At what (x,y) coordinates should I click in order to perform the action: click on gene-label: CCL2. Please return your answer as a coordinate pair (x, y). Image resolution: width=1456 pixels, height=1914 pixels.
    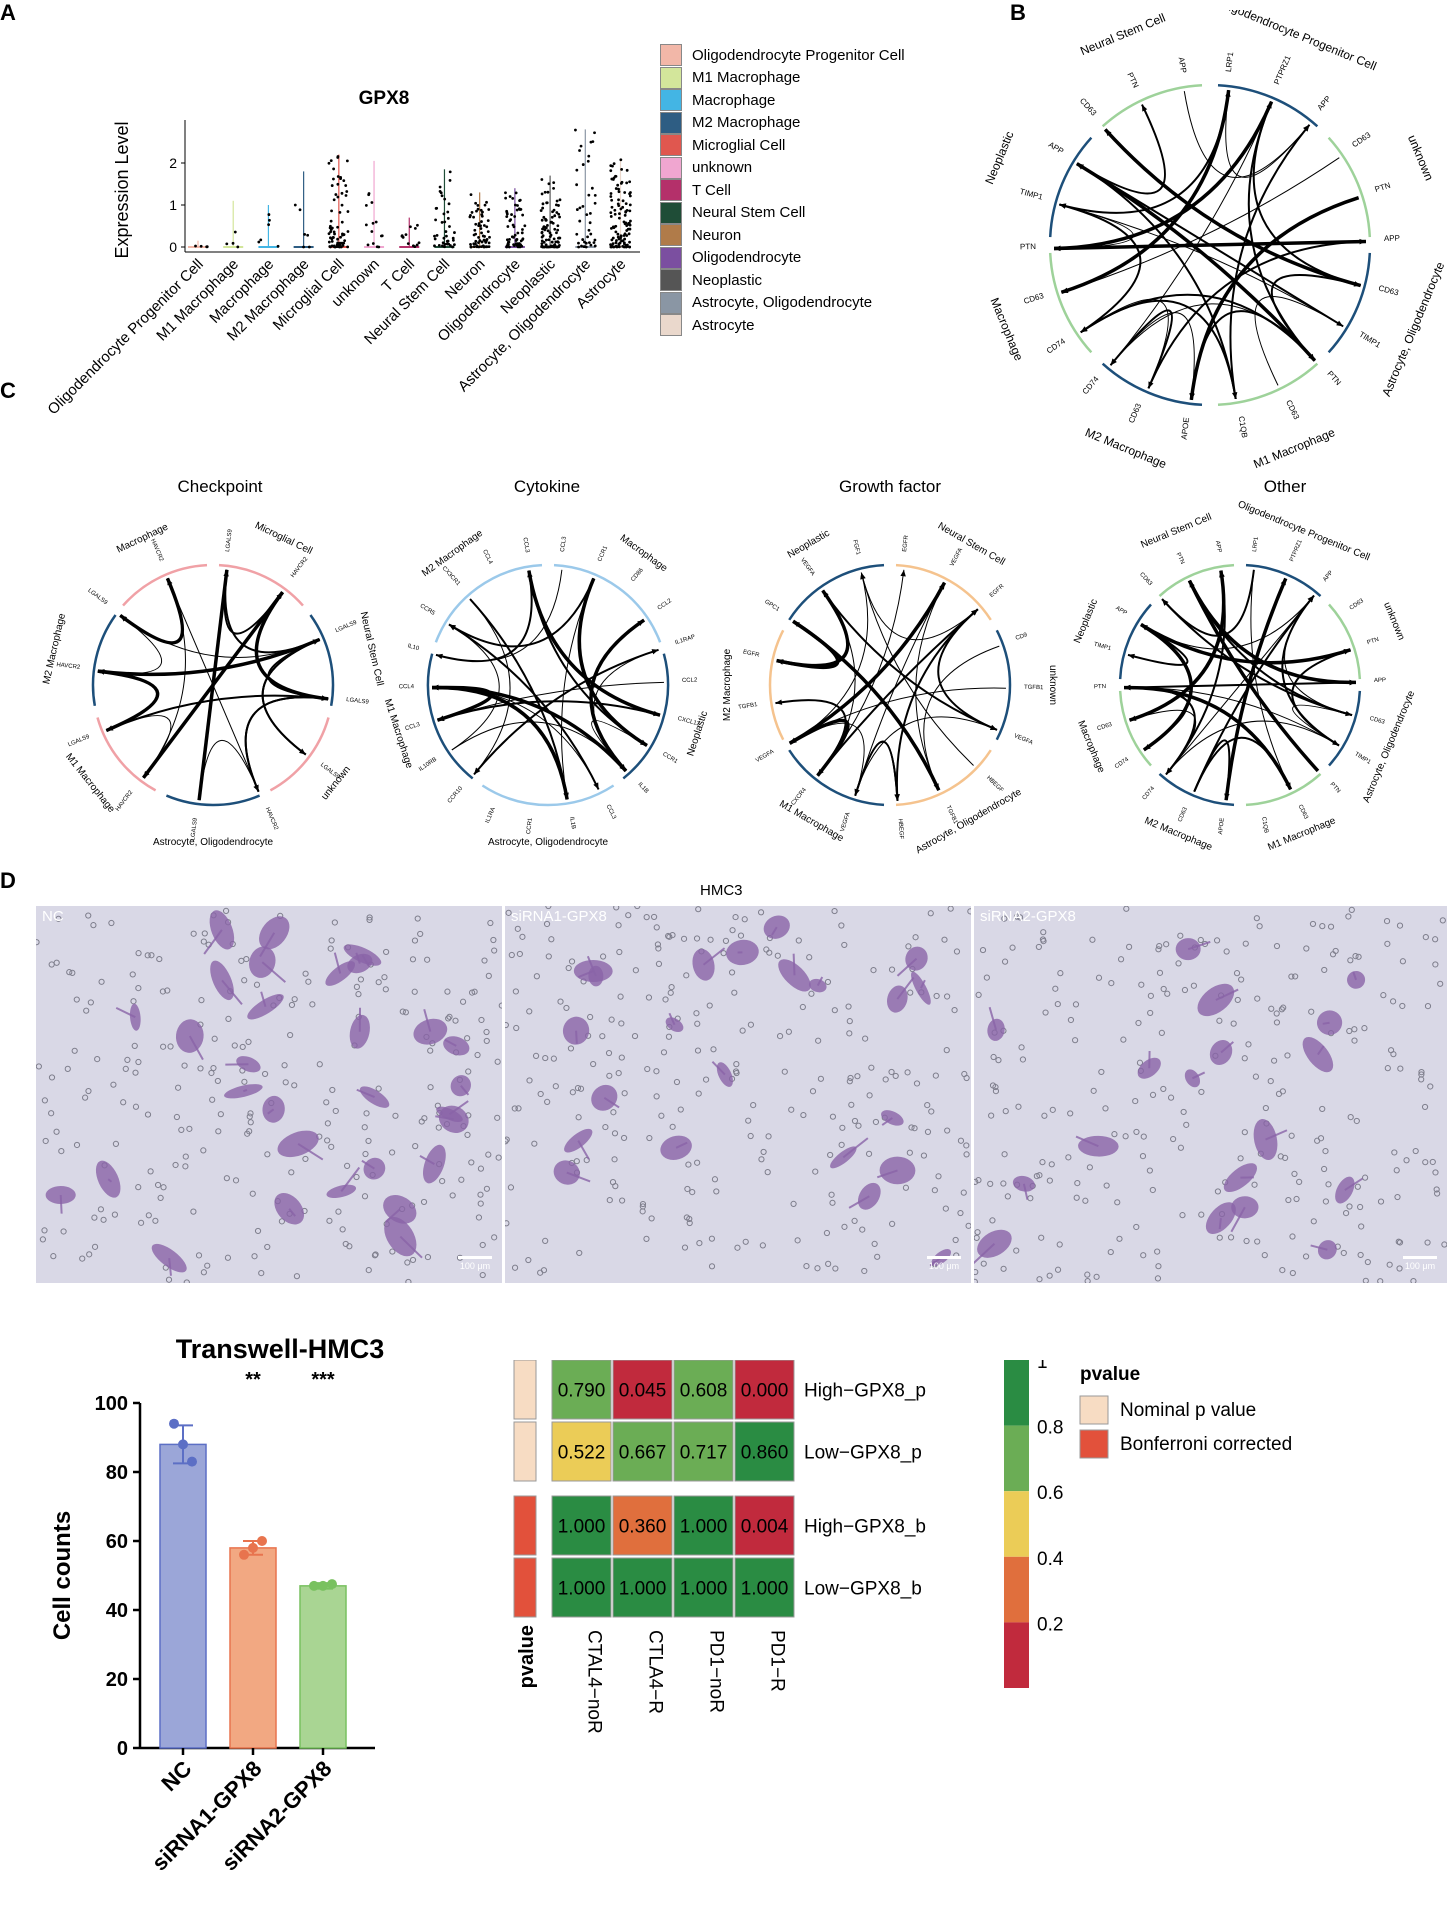
    Looking at the image, I should click on (690, 681).